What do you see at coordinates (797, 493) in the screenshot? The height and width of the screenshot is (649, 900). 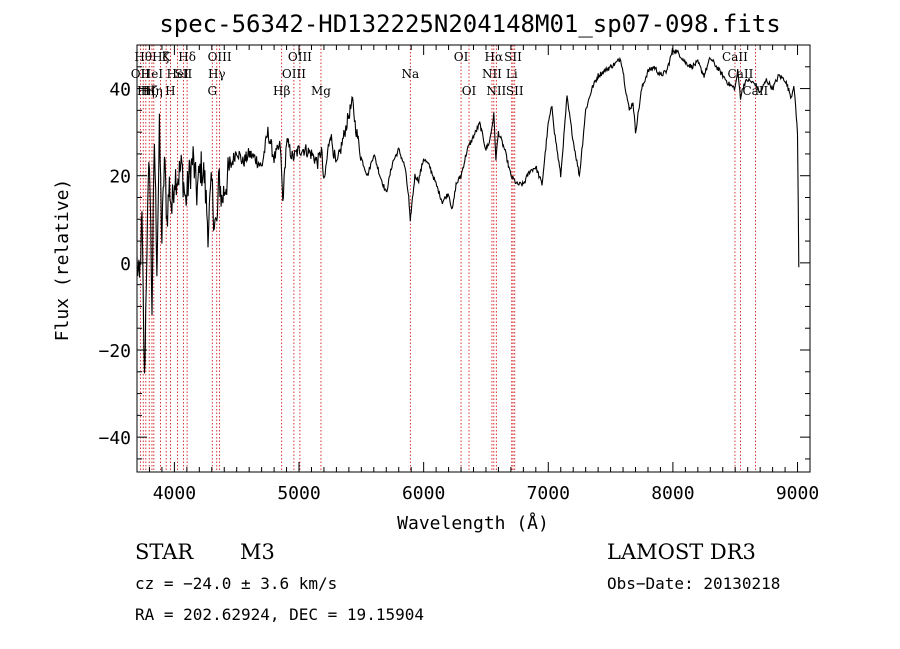 I see `x-tick-label: 9000` at bounding box center [797, 493].